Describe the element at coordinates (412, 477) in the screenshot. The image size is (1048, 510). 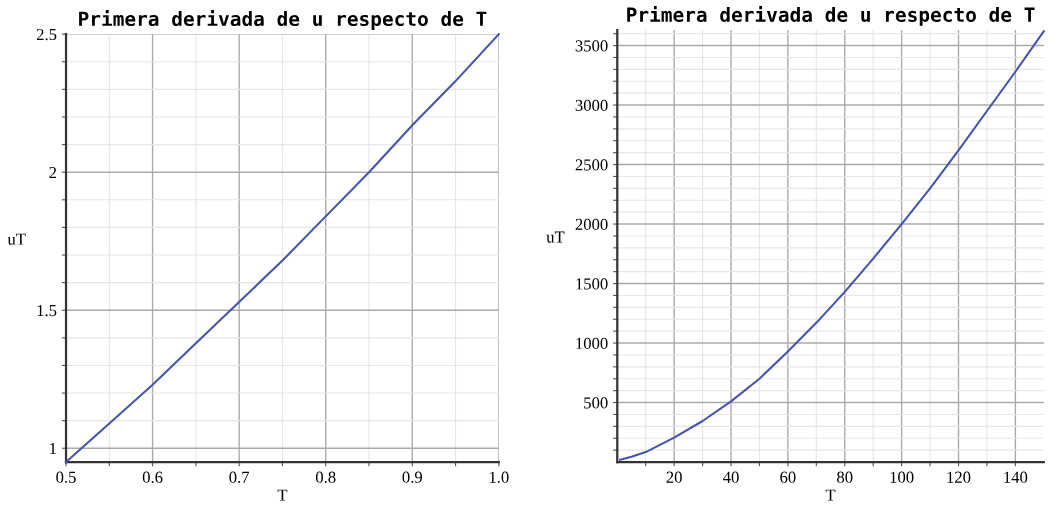
I see `x-tick-label: 0.9` at that location.